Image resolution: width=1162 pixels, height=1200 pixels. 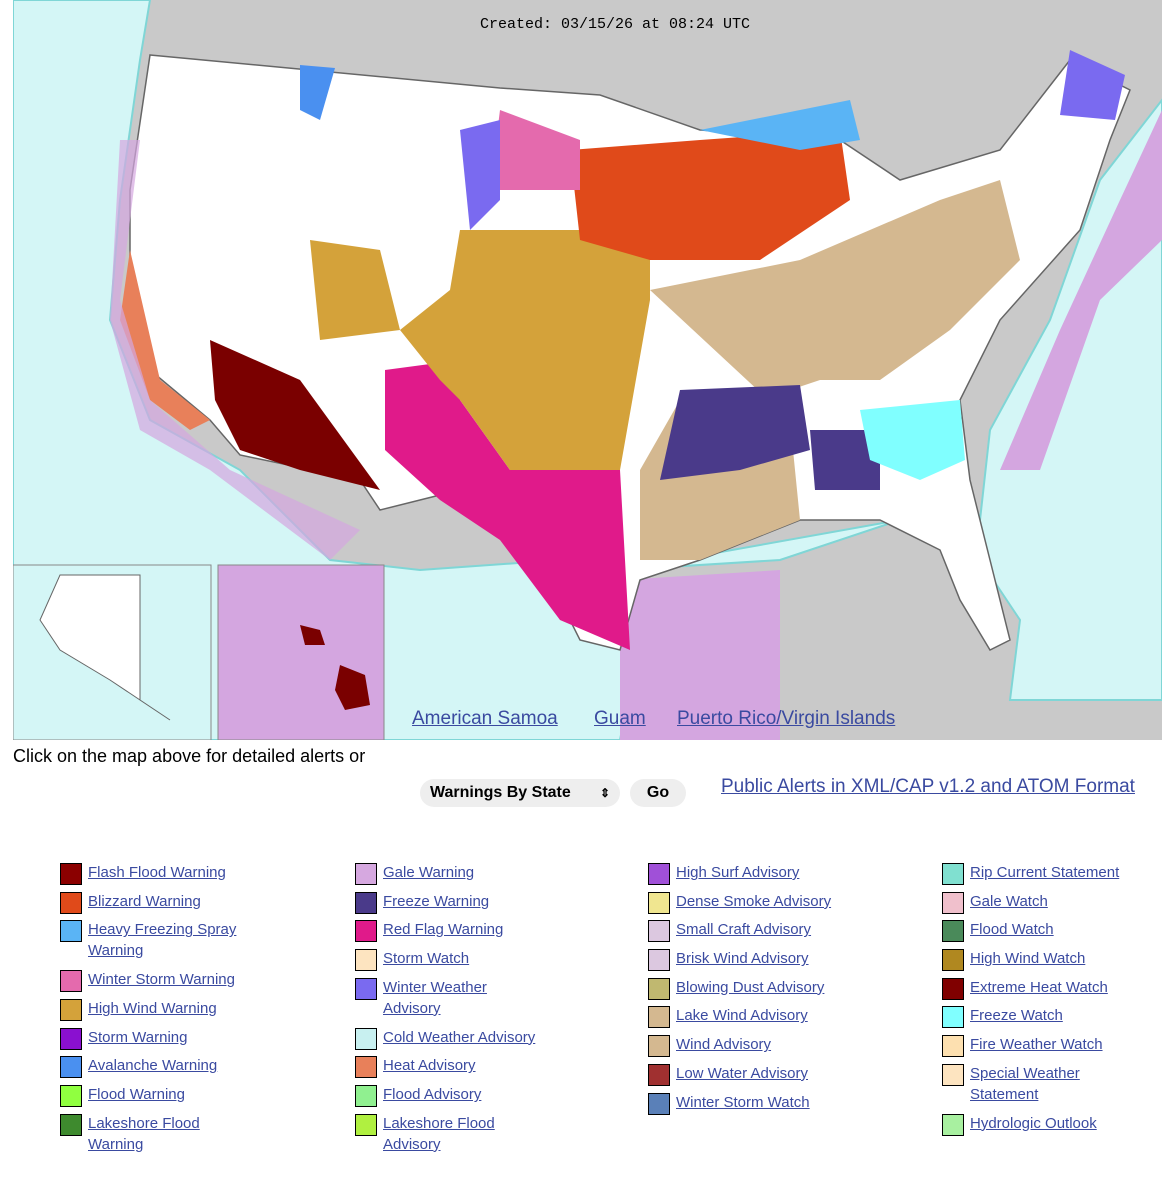 What do you see at coordinates (429, 1066) in the screenshot?
I see `legend-label: Heat Advisory` at bounding box center [429, 1066].